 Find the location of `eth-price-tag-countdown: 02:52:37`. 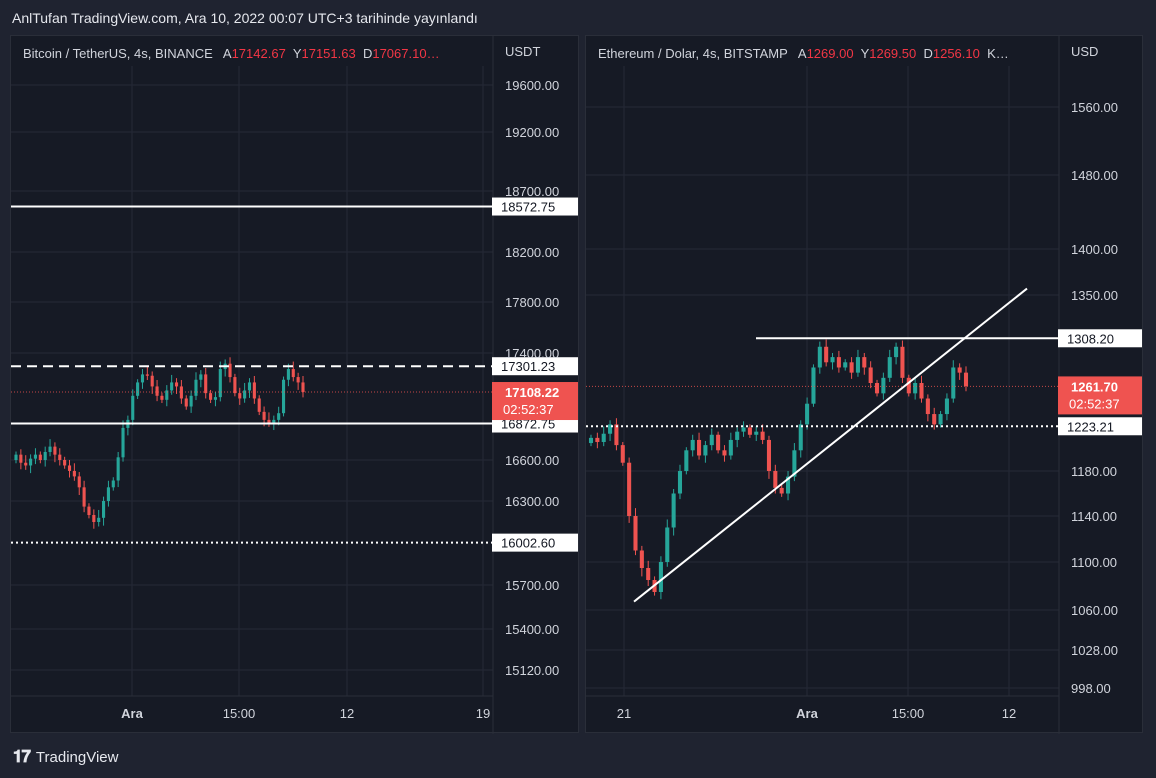

eth-price-tag-countdown: 02:52:37 is located at coordinates (1094, 403).